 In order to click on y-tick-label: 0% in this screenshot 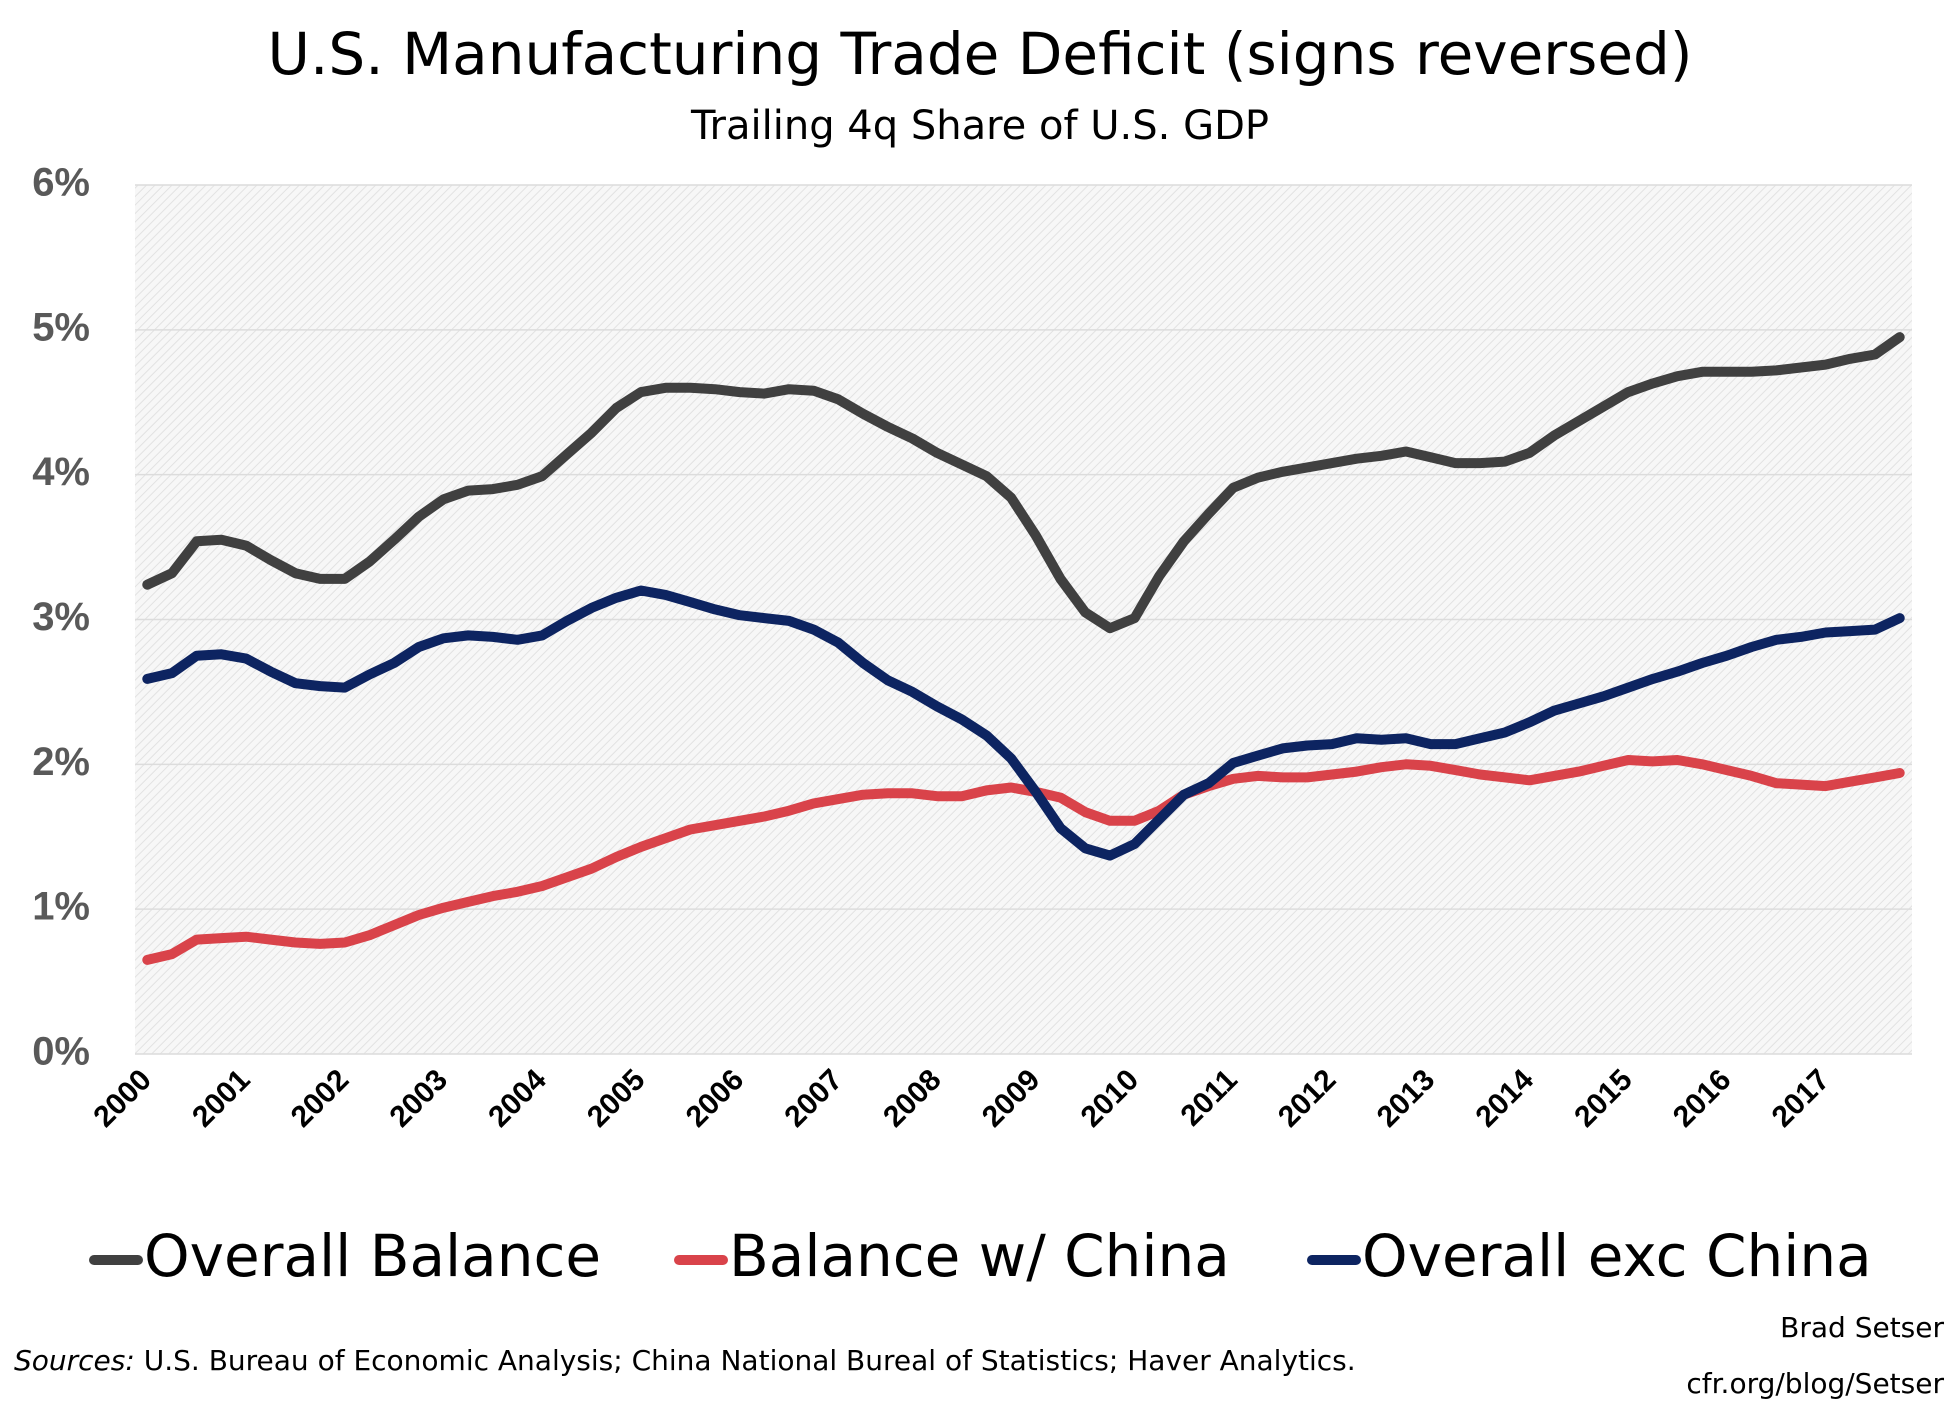, I will do `click(61, 1052)`.